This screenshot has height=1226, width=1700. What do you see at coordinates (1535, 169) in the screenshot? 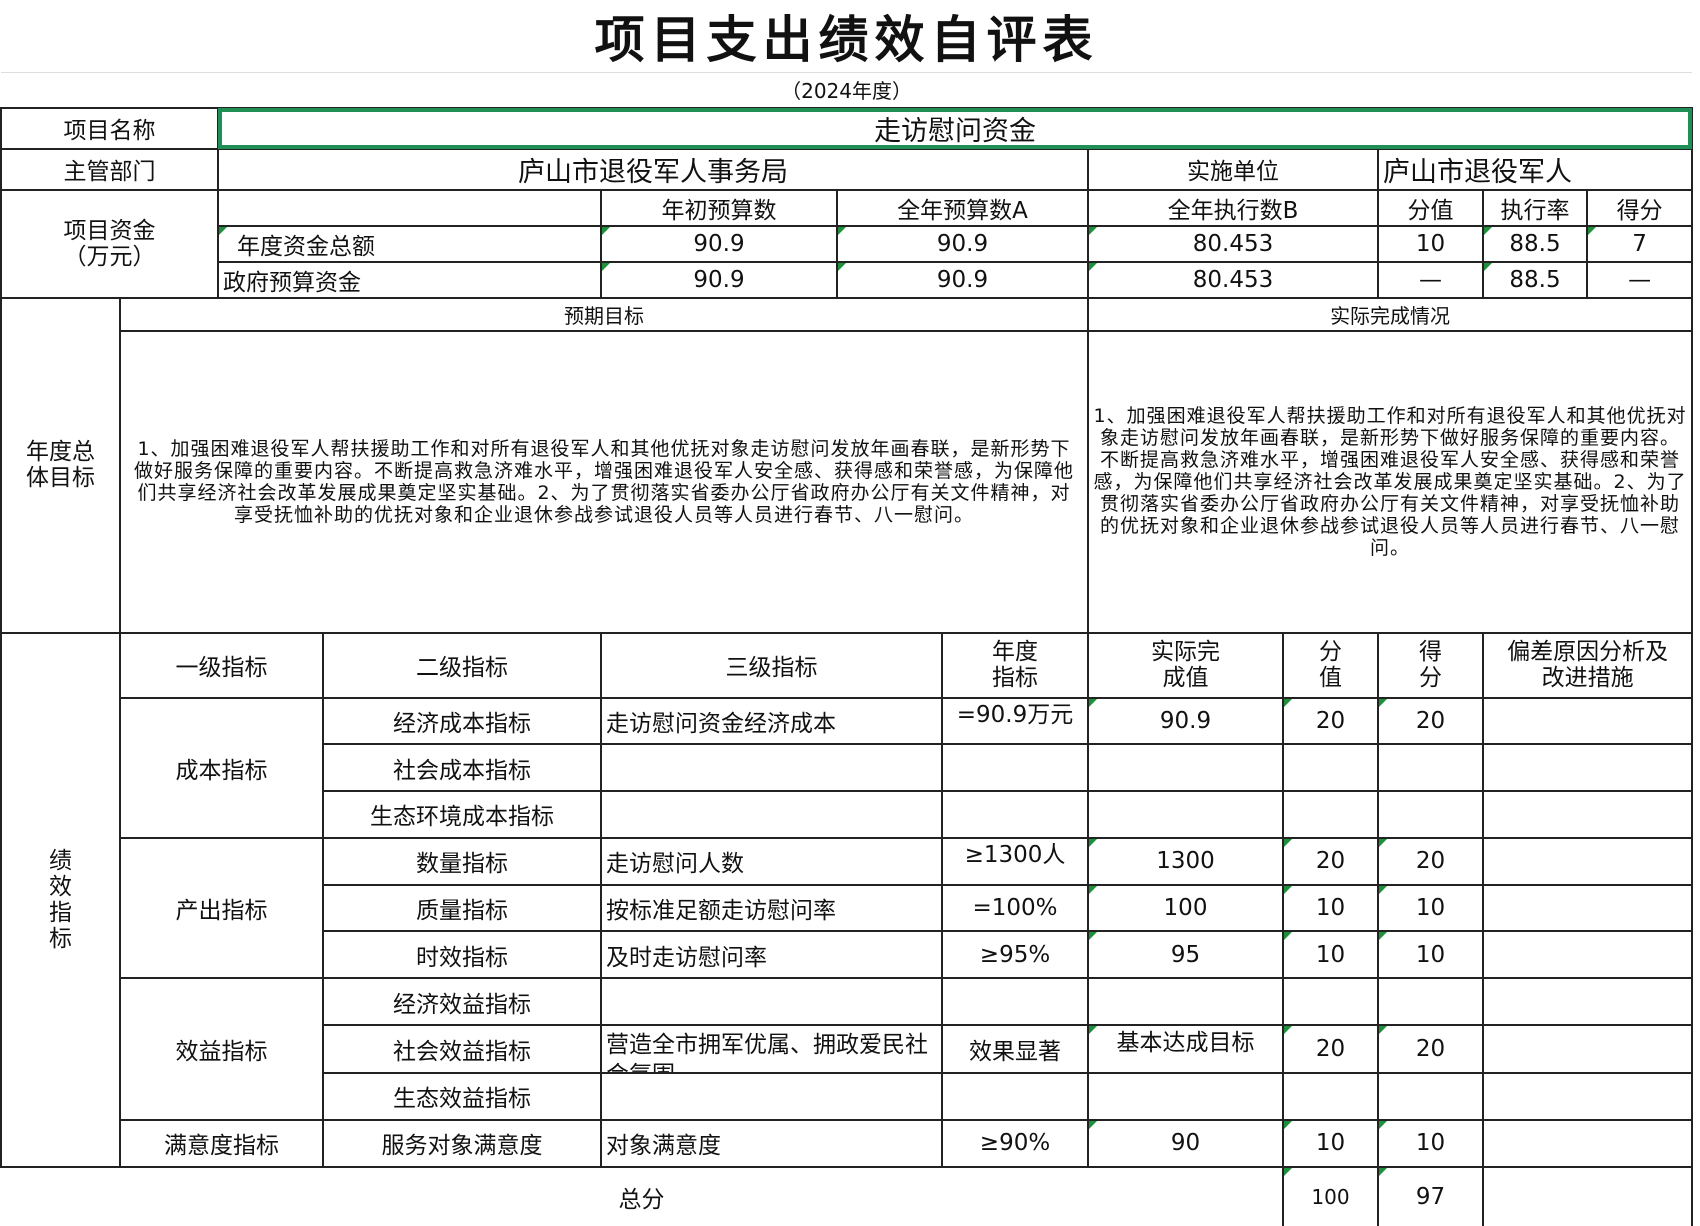
I see `impl-value: 庐山市退役军人` at bounding box center [1535, 169].